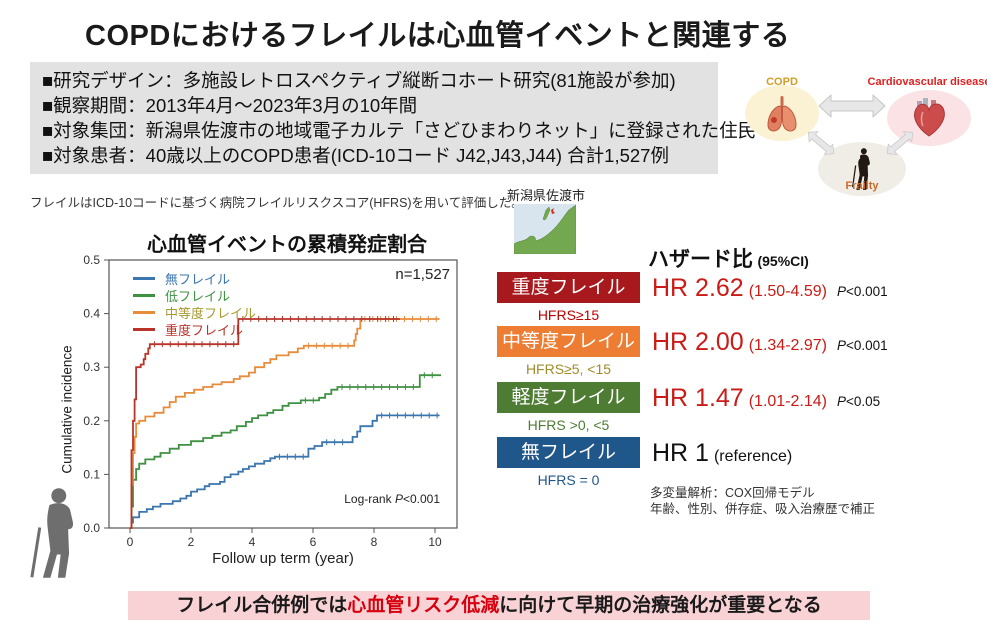 The width and height of the screenshot is (987, 629). I want to click on chart-title: 心血管イベントの累積発症割合, so click(287, 245).